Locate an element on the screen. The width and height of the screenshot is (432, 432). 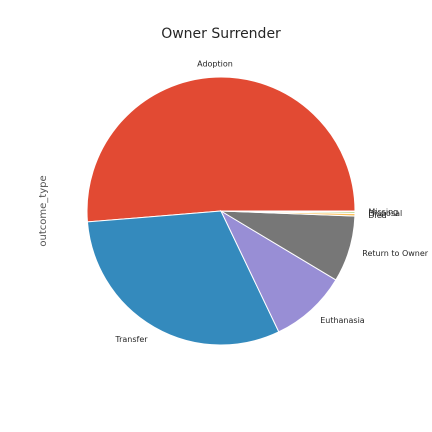
pie-label-transfer: Transfer is located at coordinates (131, 339).